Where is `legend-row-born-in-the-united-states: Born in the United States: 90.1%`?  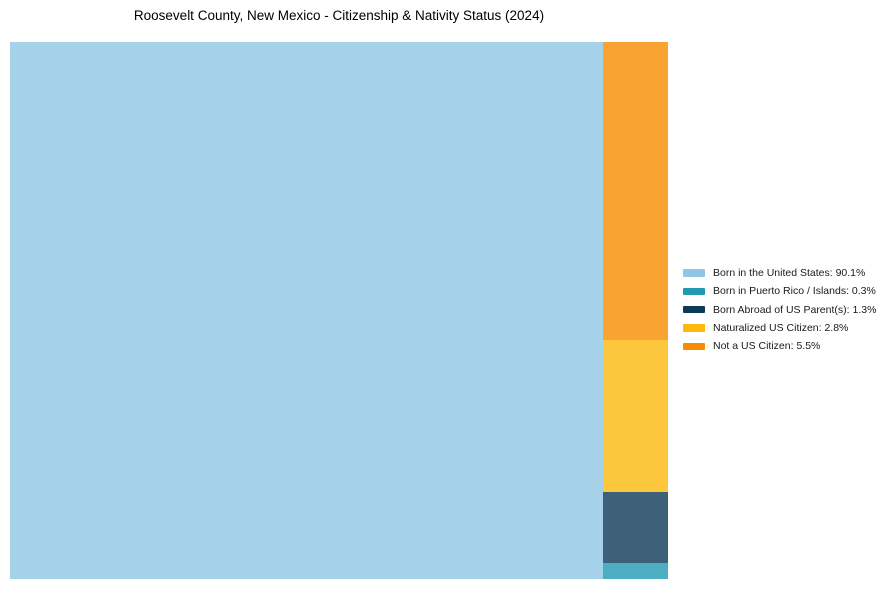
legend-row-born-in-the-united-states: Born in the United States: 90.1% is located at coordinates (779, 273).